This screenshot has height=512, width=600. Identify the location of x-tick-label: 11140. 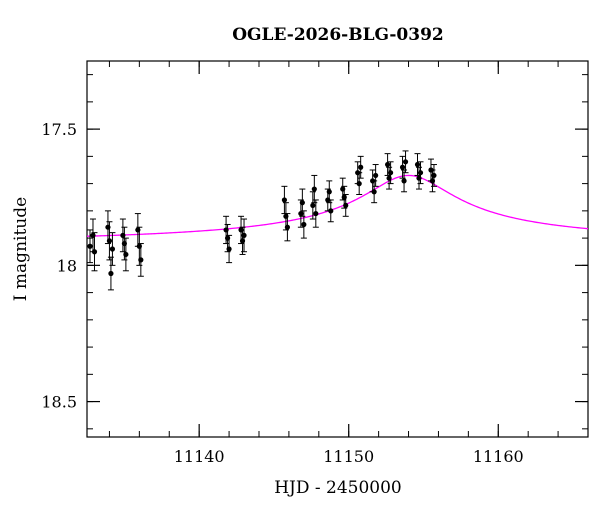
(199, 456).